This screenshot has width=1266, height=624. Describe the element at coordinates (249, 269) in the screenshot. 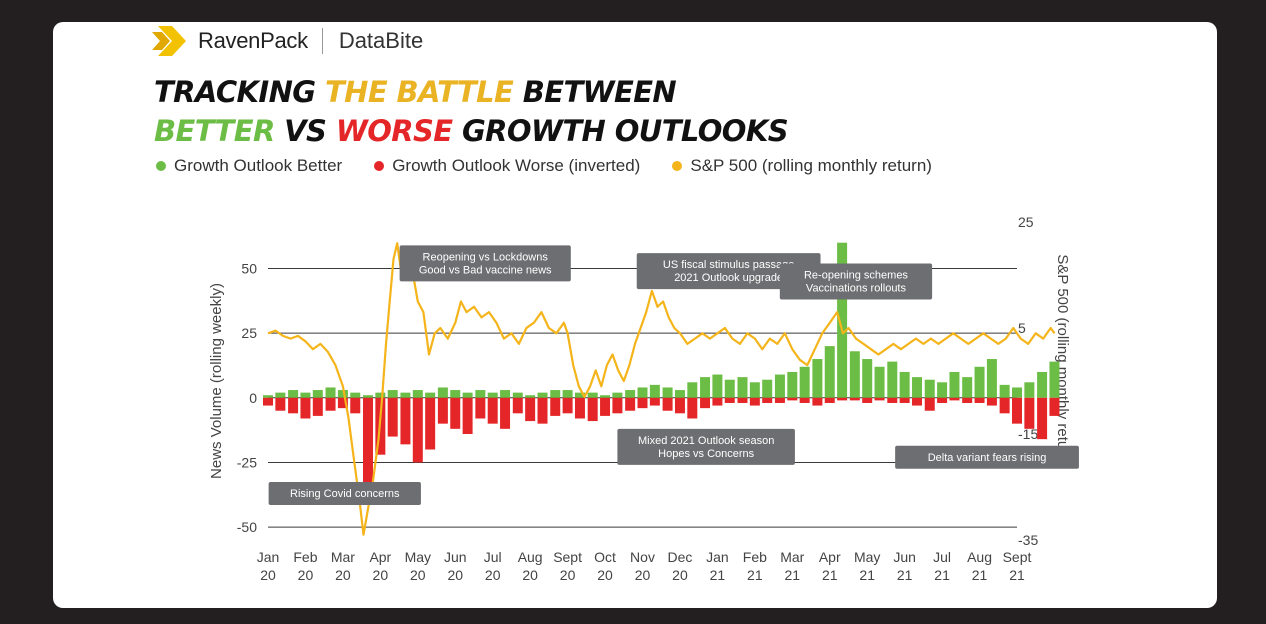

I see `y-left-tick-label: 50` at that location.